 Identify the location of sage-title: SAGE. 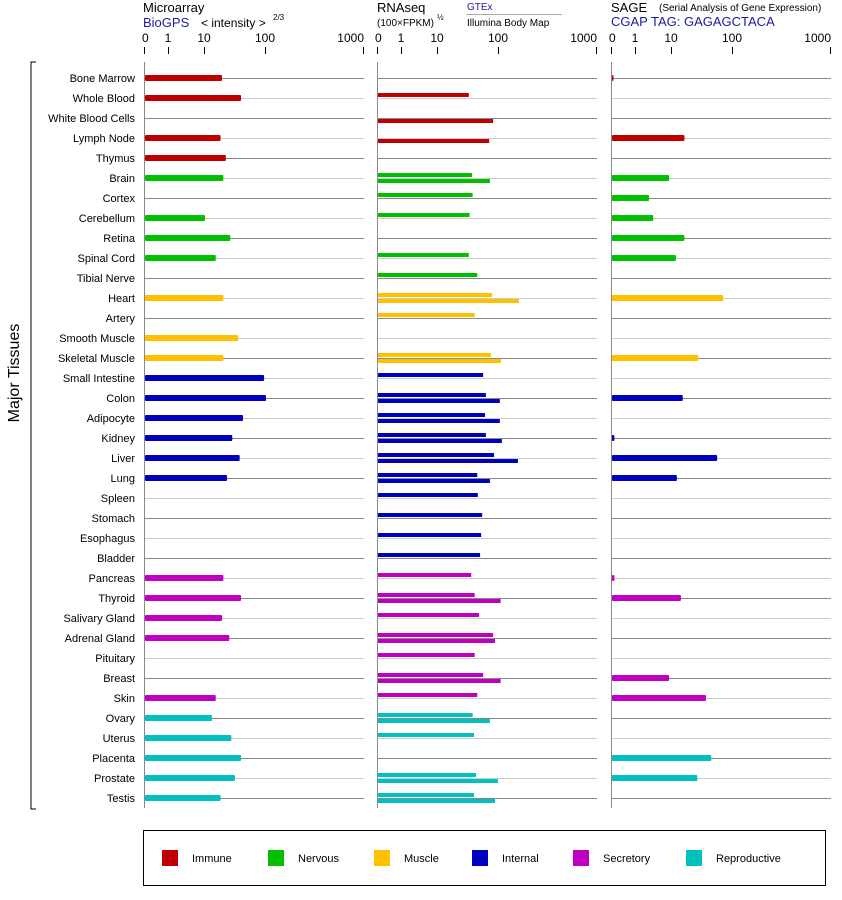
(629, 7).